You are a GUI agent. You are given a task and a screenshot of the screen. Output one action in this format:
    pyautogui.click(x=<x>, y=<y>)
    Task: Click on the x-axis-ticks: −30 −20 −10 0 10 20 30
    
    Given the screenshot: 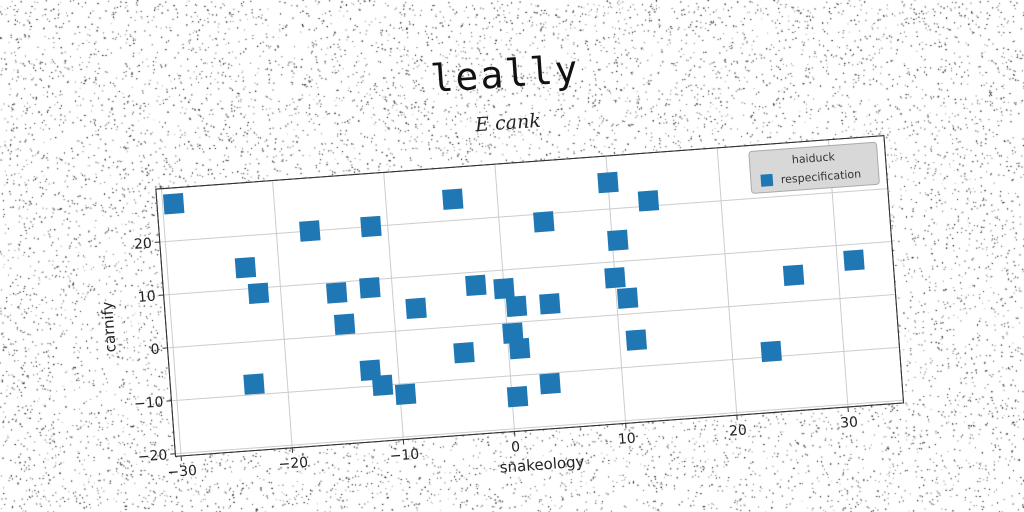 What is the action you would take?
    pyautogui.click(x=513, y=443)
    